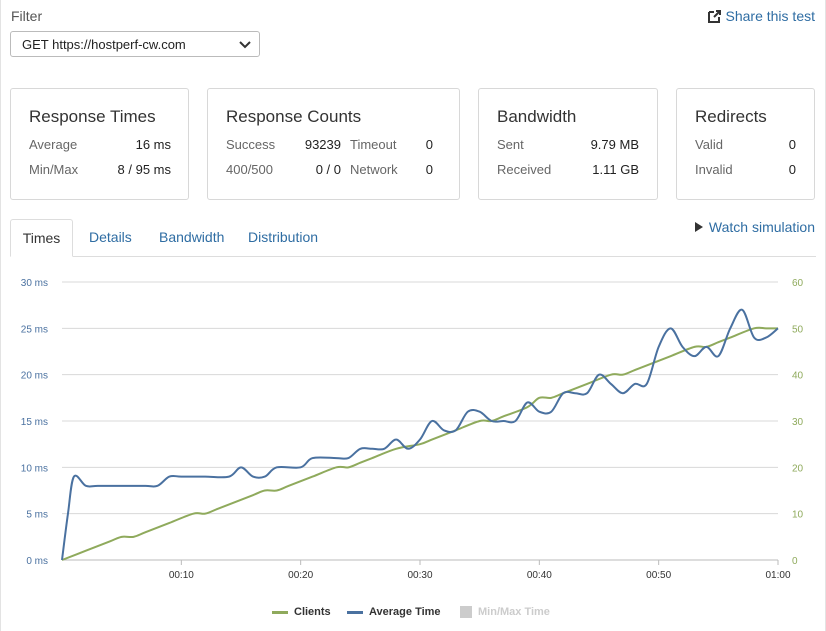 The width and height of the screenshot is (826, 631). I want to click on average-value: 16 ms, so click(153, 144).